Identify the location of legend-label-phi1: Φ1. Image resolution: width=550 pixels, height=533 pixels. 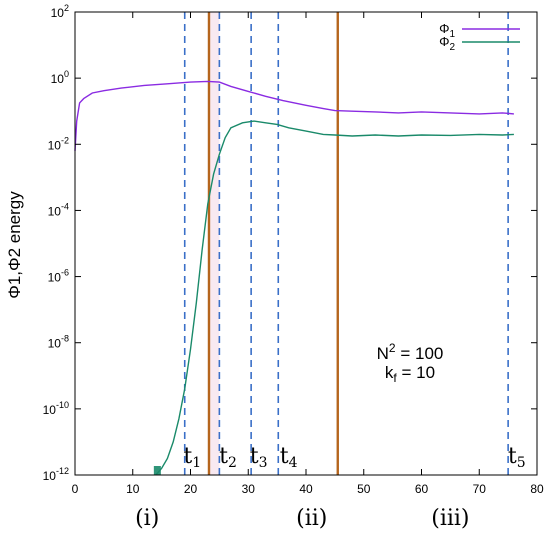
(447, 30).